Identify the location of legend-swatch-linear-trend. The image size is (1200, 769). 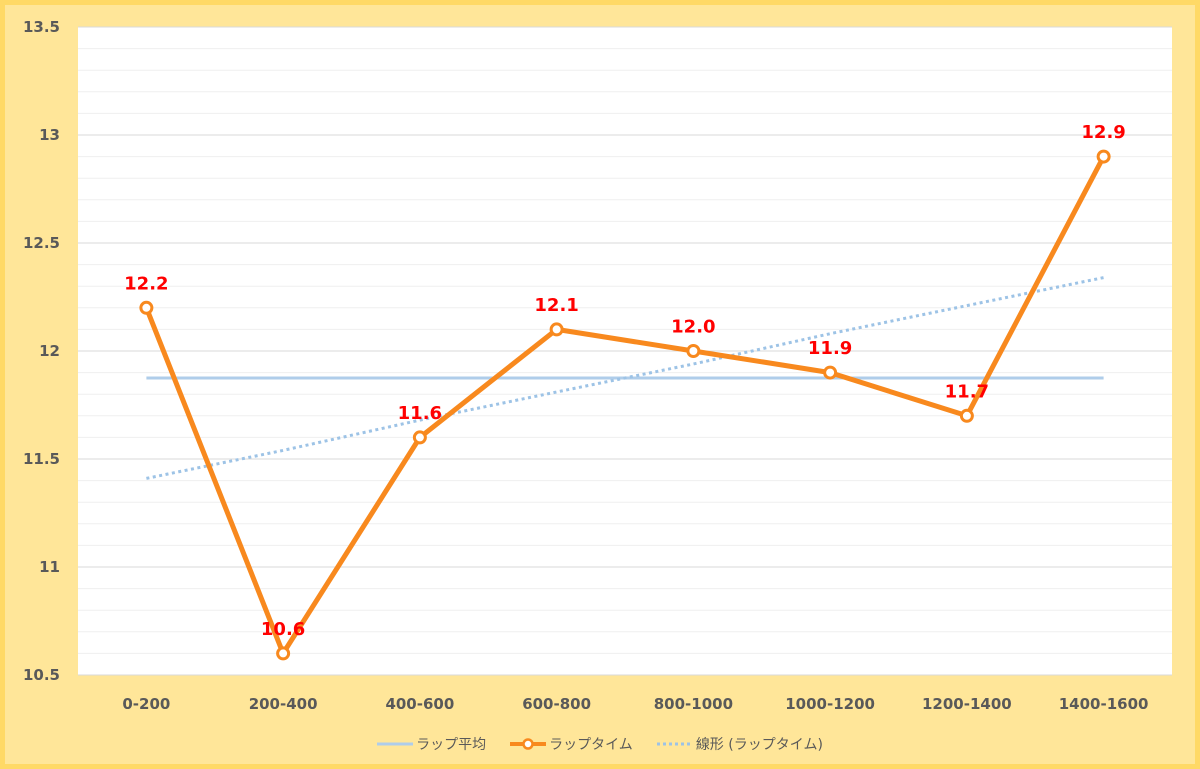
(674, 744).